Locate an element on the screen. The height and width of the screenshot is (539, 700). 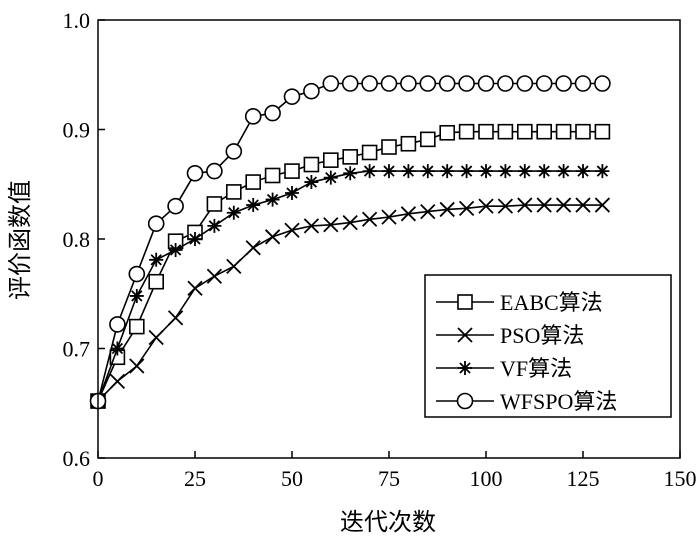
x-tick-label: 125 is located at coordinates (583, 478).